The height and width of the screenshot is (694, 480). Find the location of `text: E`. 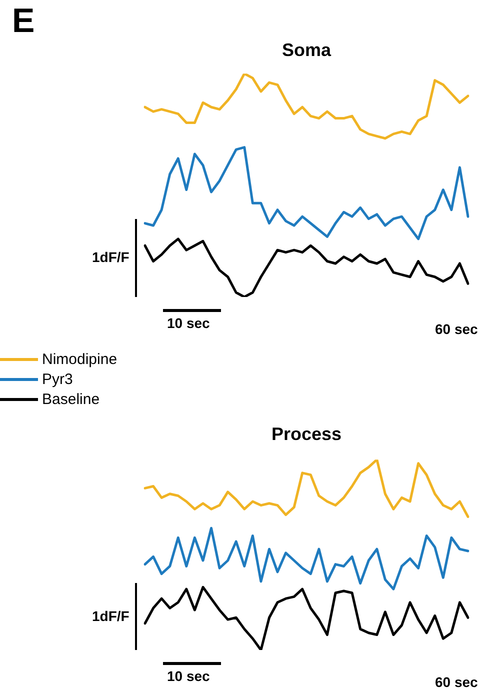

text: E is located at coordinates (23, 21).